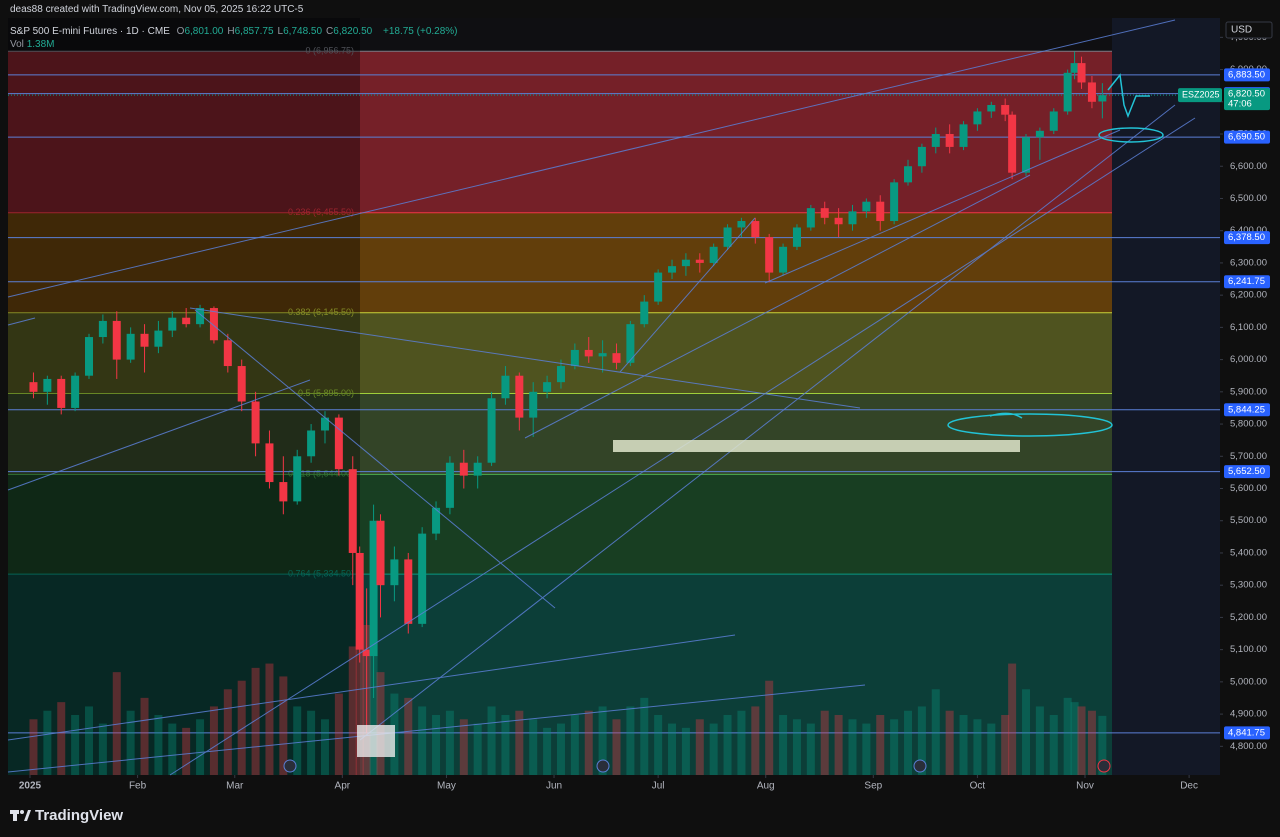  Describe the element at coordinates (376, 741) in the screenshot. I see `selection-box` at that location.